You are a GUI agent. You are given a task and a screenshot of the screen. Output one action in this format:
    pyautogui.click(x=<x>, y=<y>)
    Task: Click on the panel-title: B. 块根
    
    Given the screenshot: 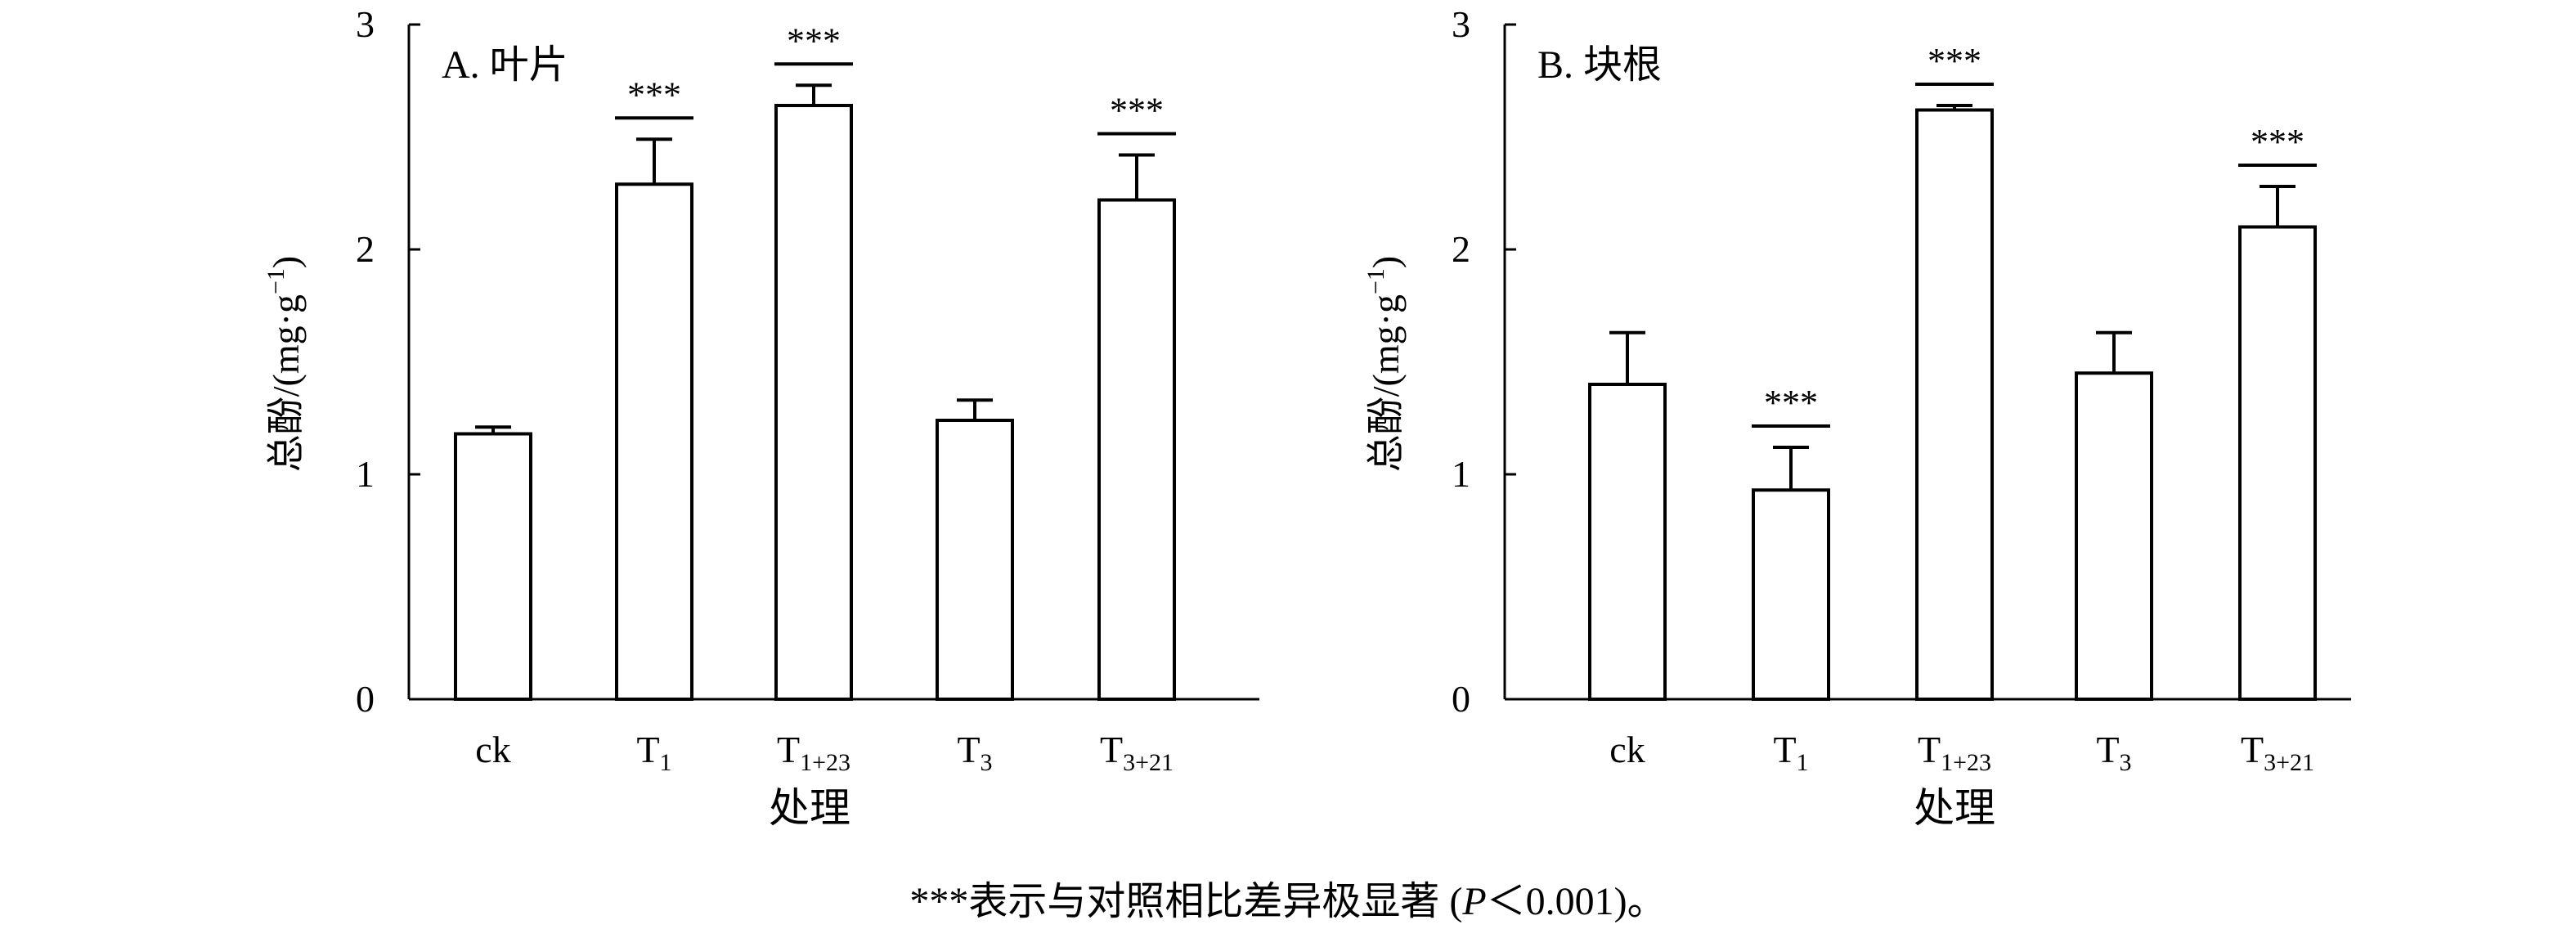 What is the action you would take?
    pyautogui.click(x=1599, y=65)
    